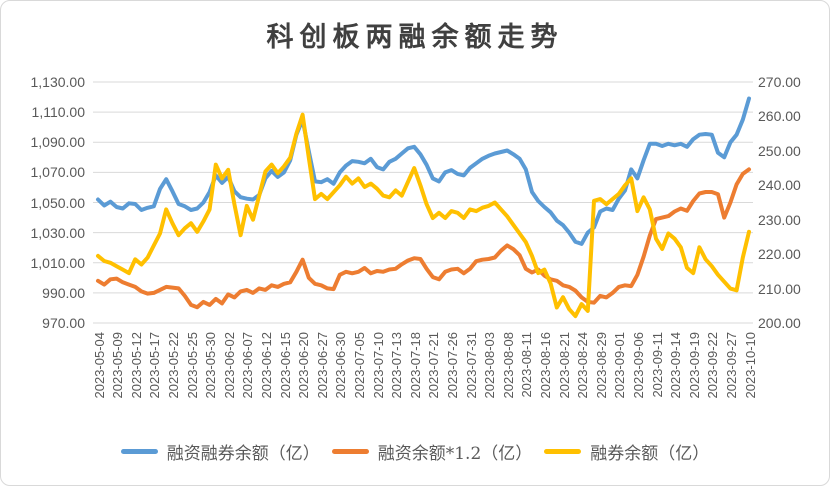  What do you see at coordinates (455, 454) in the screenshot?
I see `legend-label: 融资余额*1.2（亿）` at bounding box center [455, 454].